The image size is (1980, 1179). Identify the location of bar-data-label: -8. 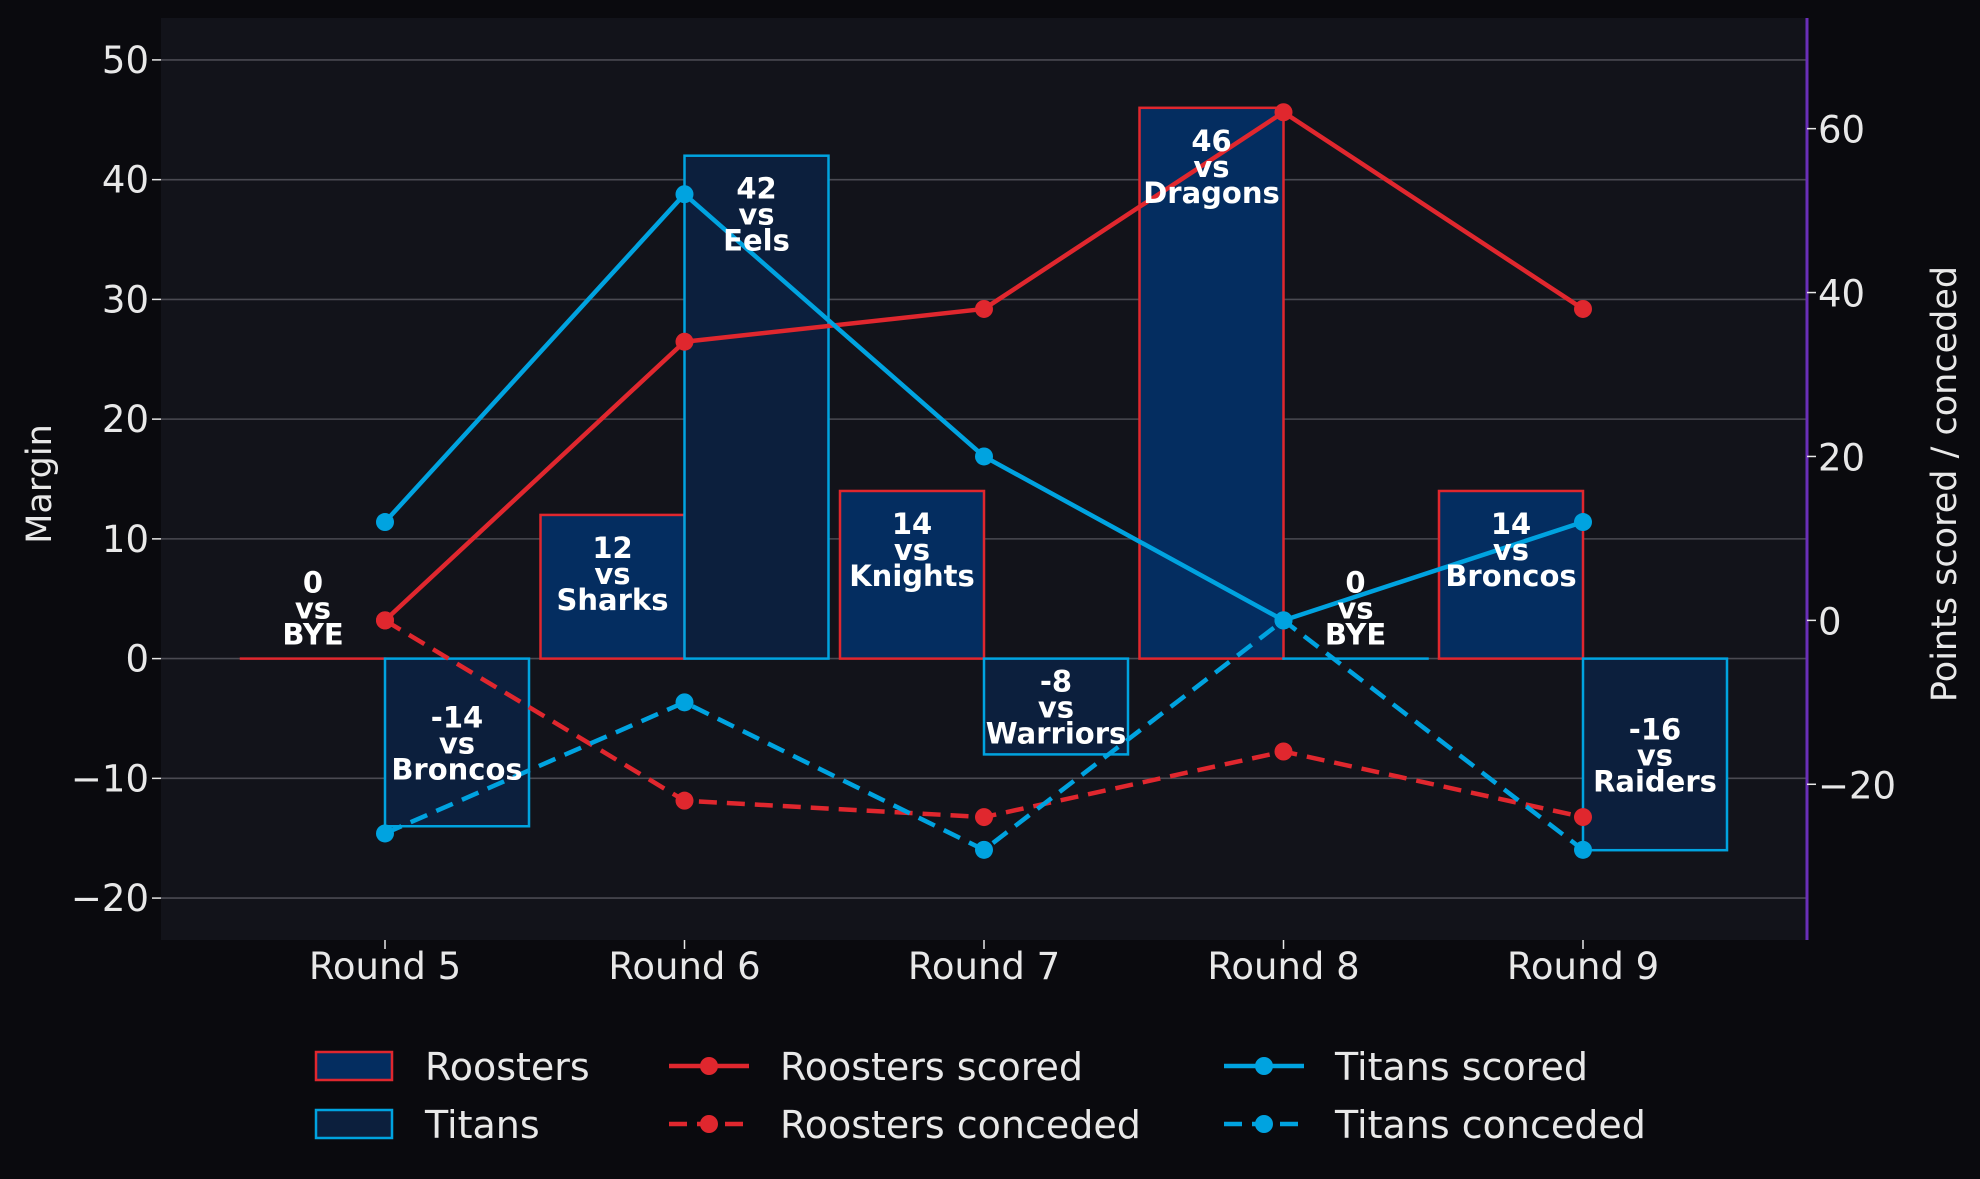
(1056, 682).